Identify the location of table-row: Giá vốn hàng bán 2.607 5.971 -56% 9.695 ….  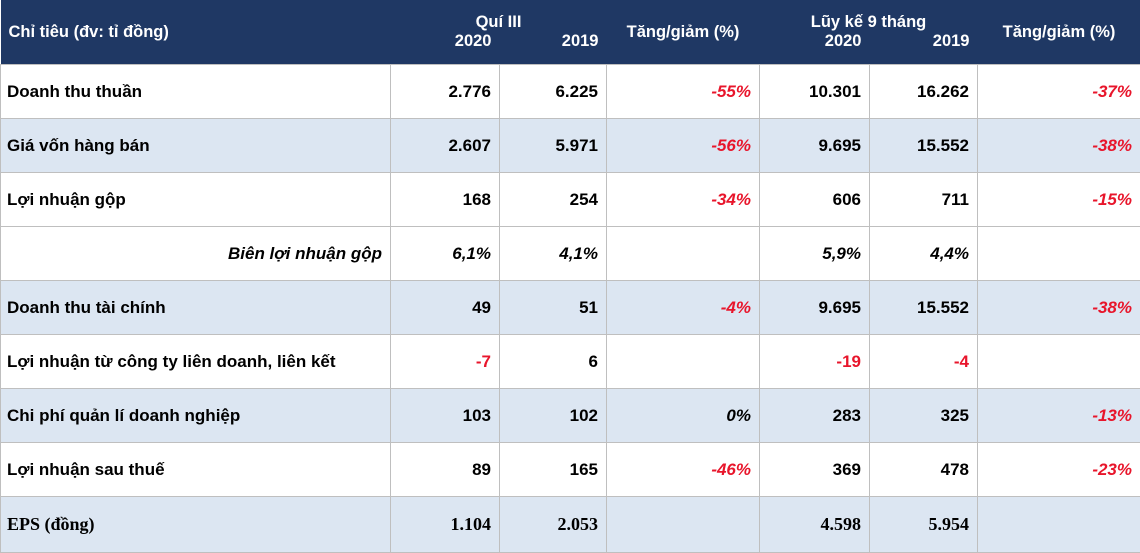
(570, 145).